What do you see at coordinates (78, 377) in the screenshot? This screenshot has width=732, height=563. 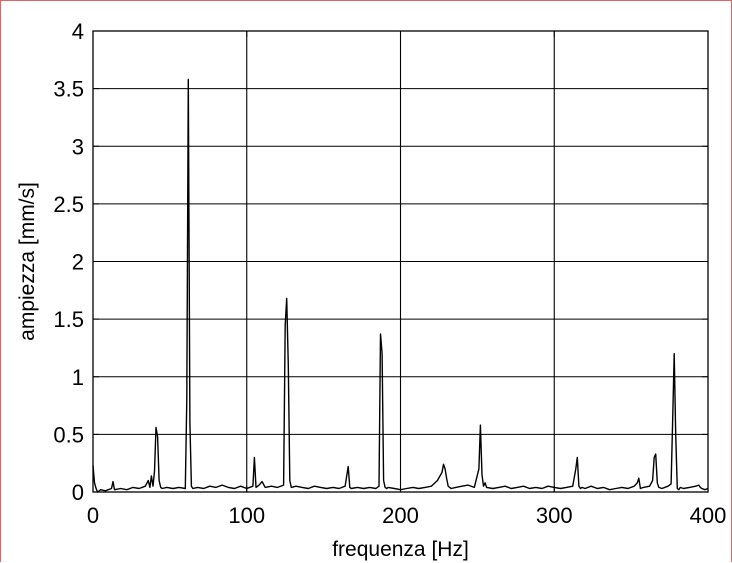 I see `y-tick-label: 1` at bounding box center [78, 377].